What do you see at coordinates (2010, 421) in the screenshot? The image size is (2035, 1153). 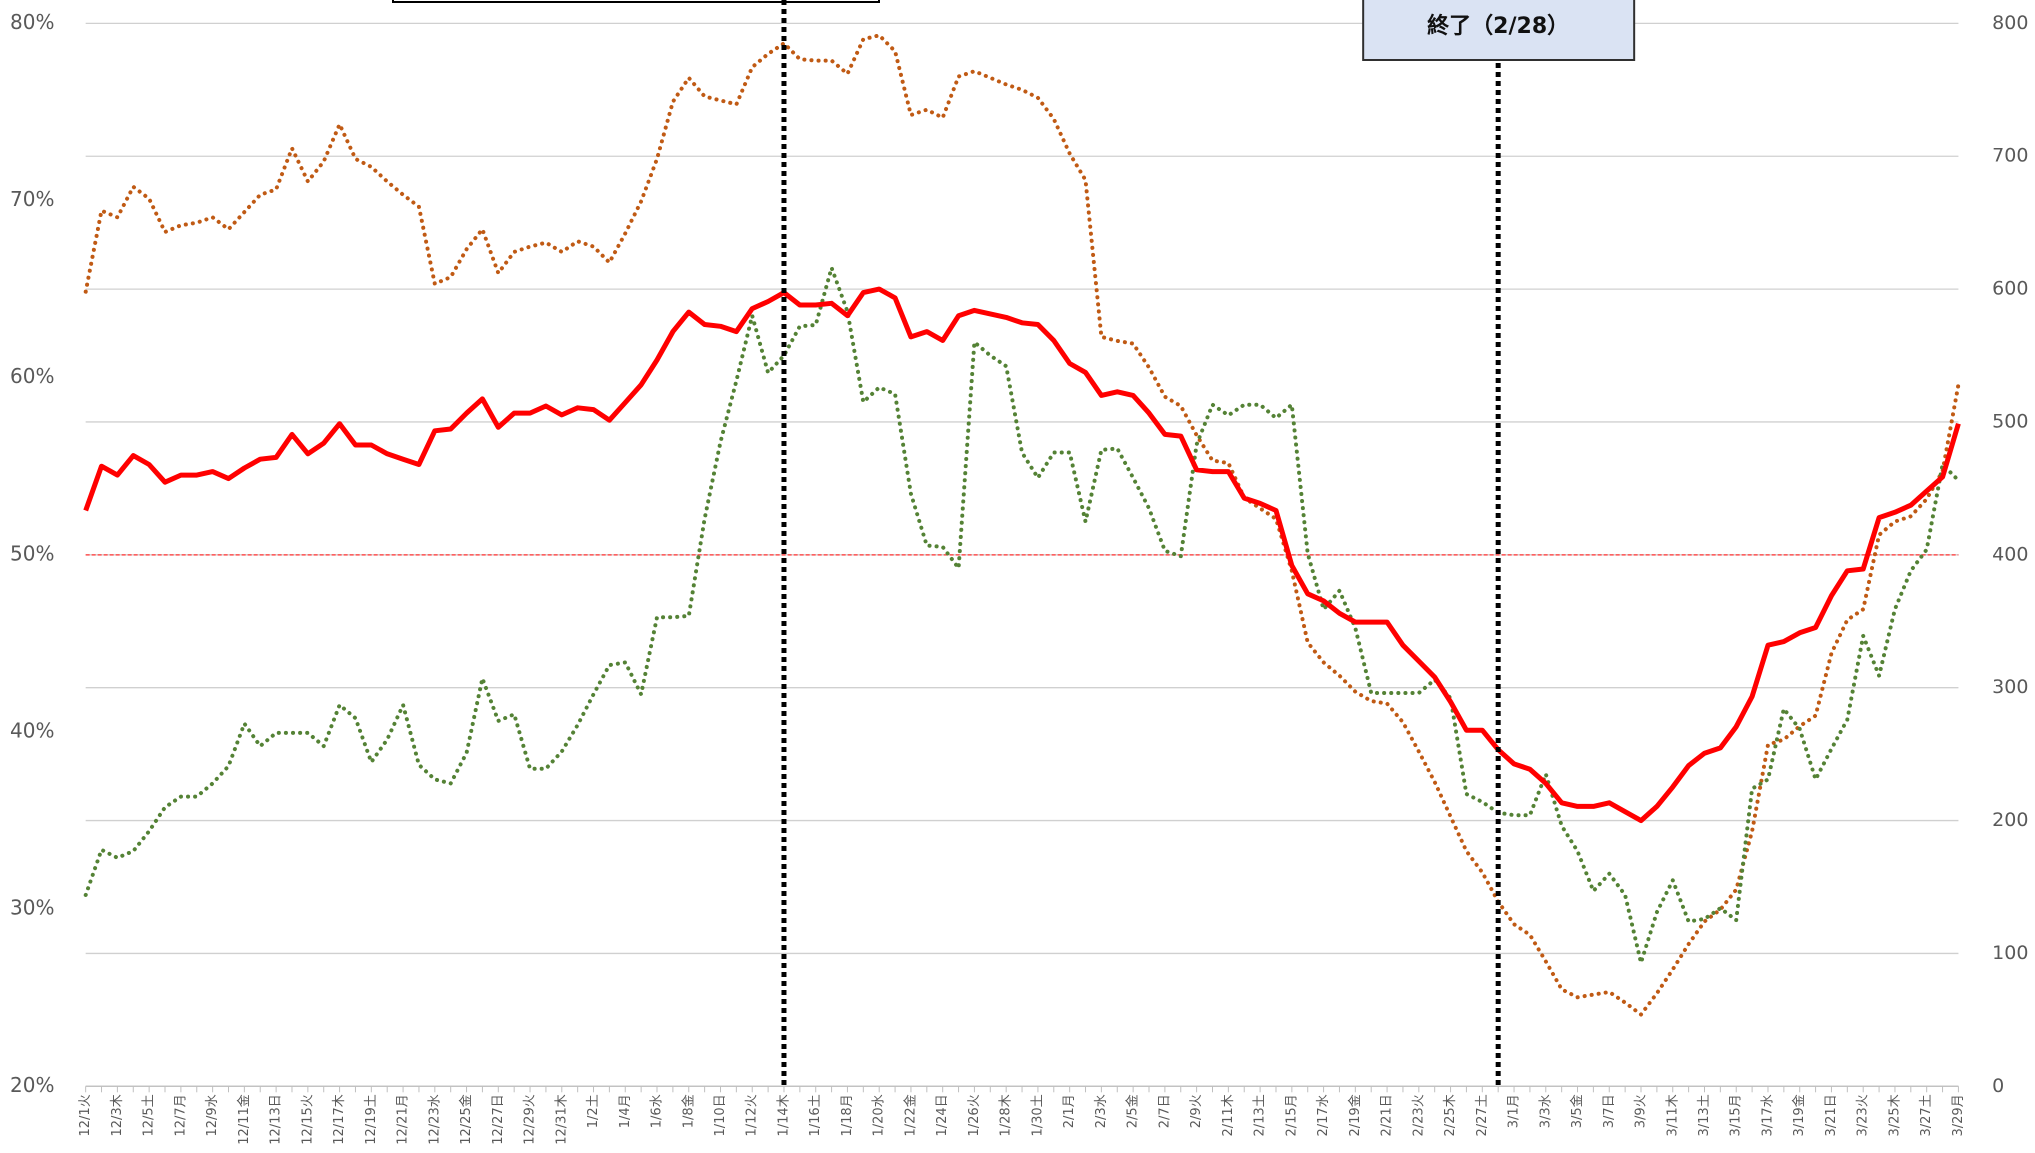 I see `y2-tick-label: 500` at bounding box center [2010, 421].